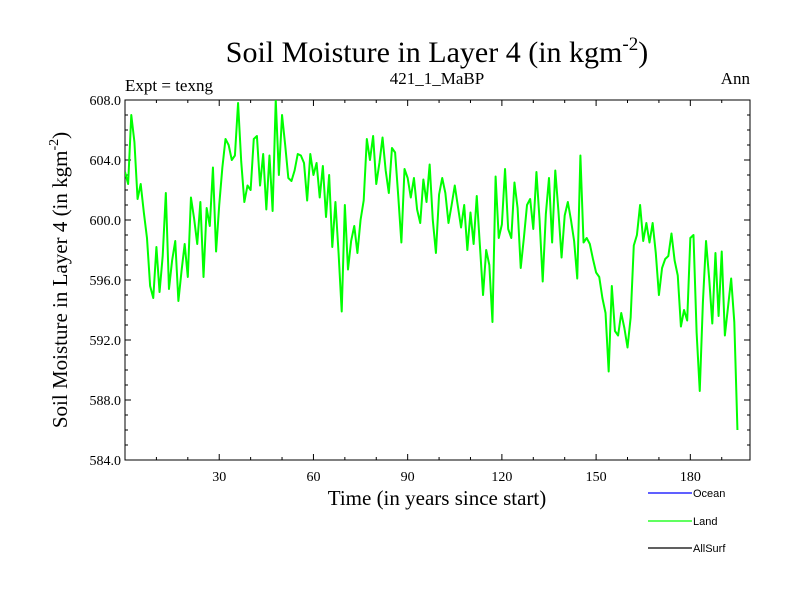 This screenshot has width=800, height=600. What do you see at coordinates (437, 51) in the screenshot?
I see `chart-title: Soil Moisture in Layer 4 (in kgm-2)` at bounding box center [437, 51].